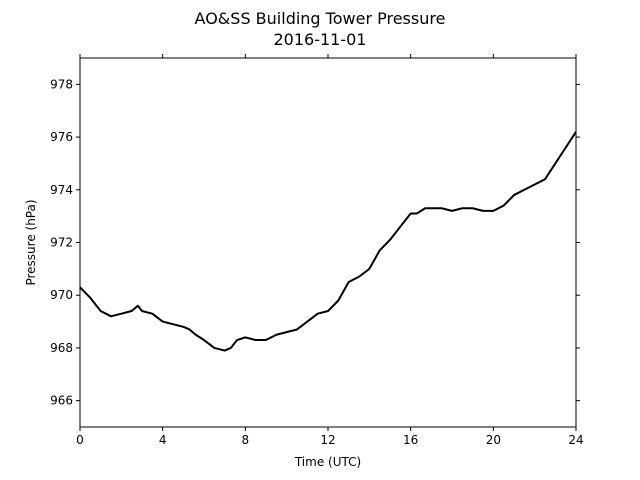  What do you see at coordinates (61, 295) in the screenshot?
I see `y-tick-label: 970` at bounding box center [61, 295].